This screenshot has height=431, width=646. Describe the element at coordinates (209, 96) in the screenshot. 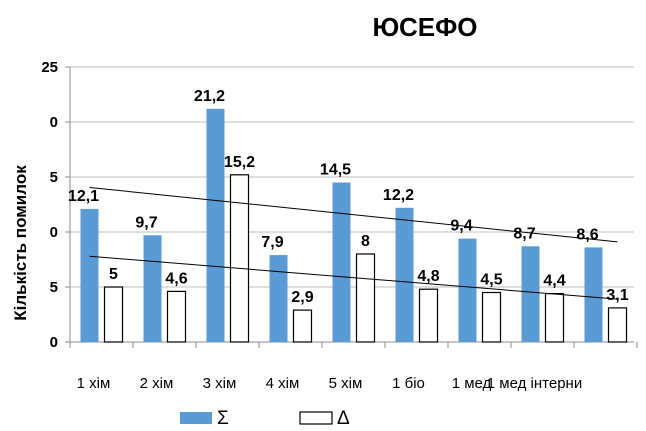

I see `data-label-sum: 21,2` at that location.